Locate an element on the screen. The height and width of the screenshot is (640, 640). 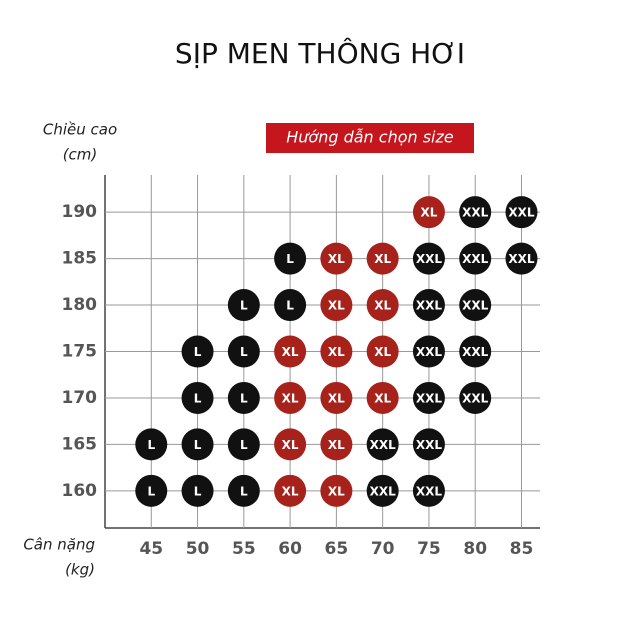
y-tick-label: 190 is located at coordinates (80, 212).